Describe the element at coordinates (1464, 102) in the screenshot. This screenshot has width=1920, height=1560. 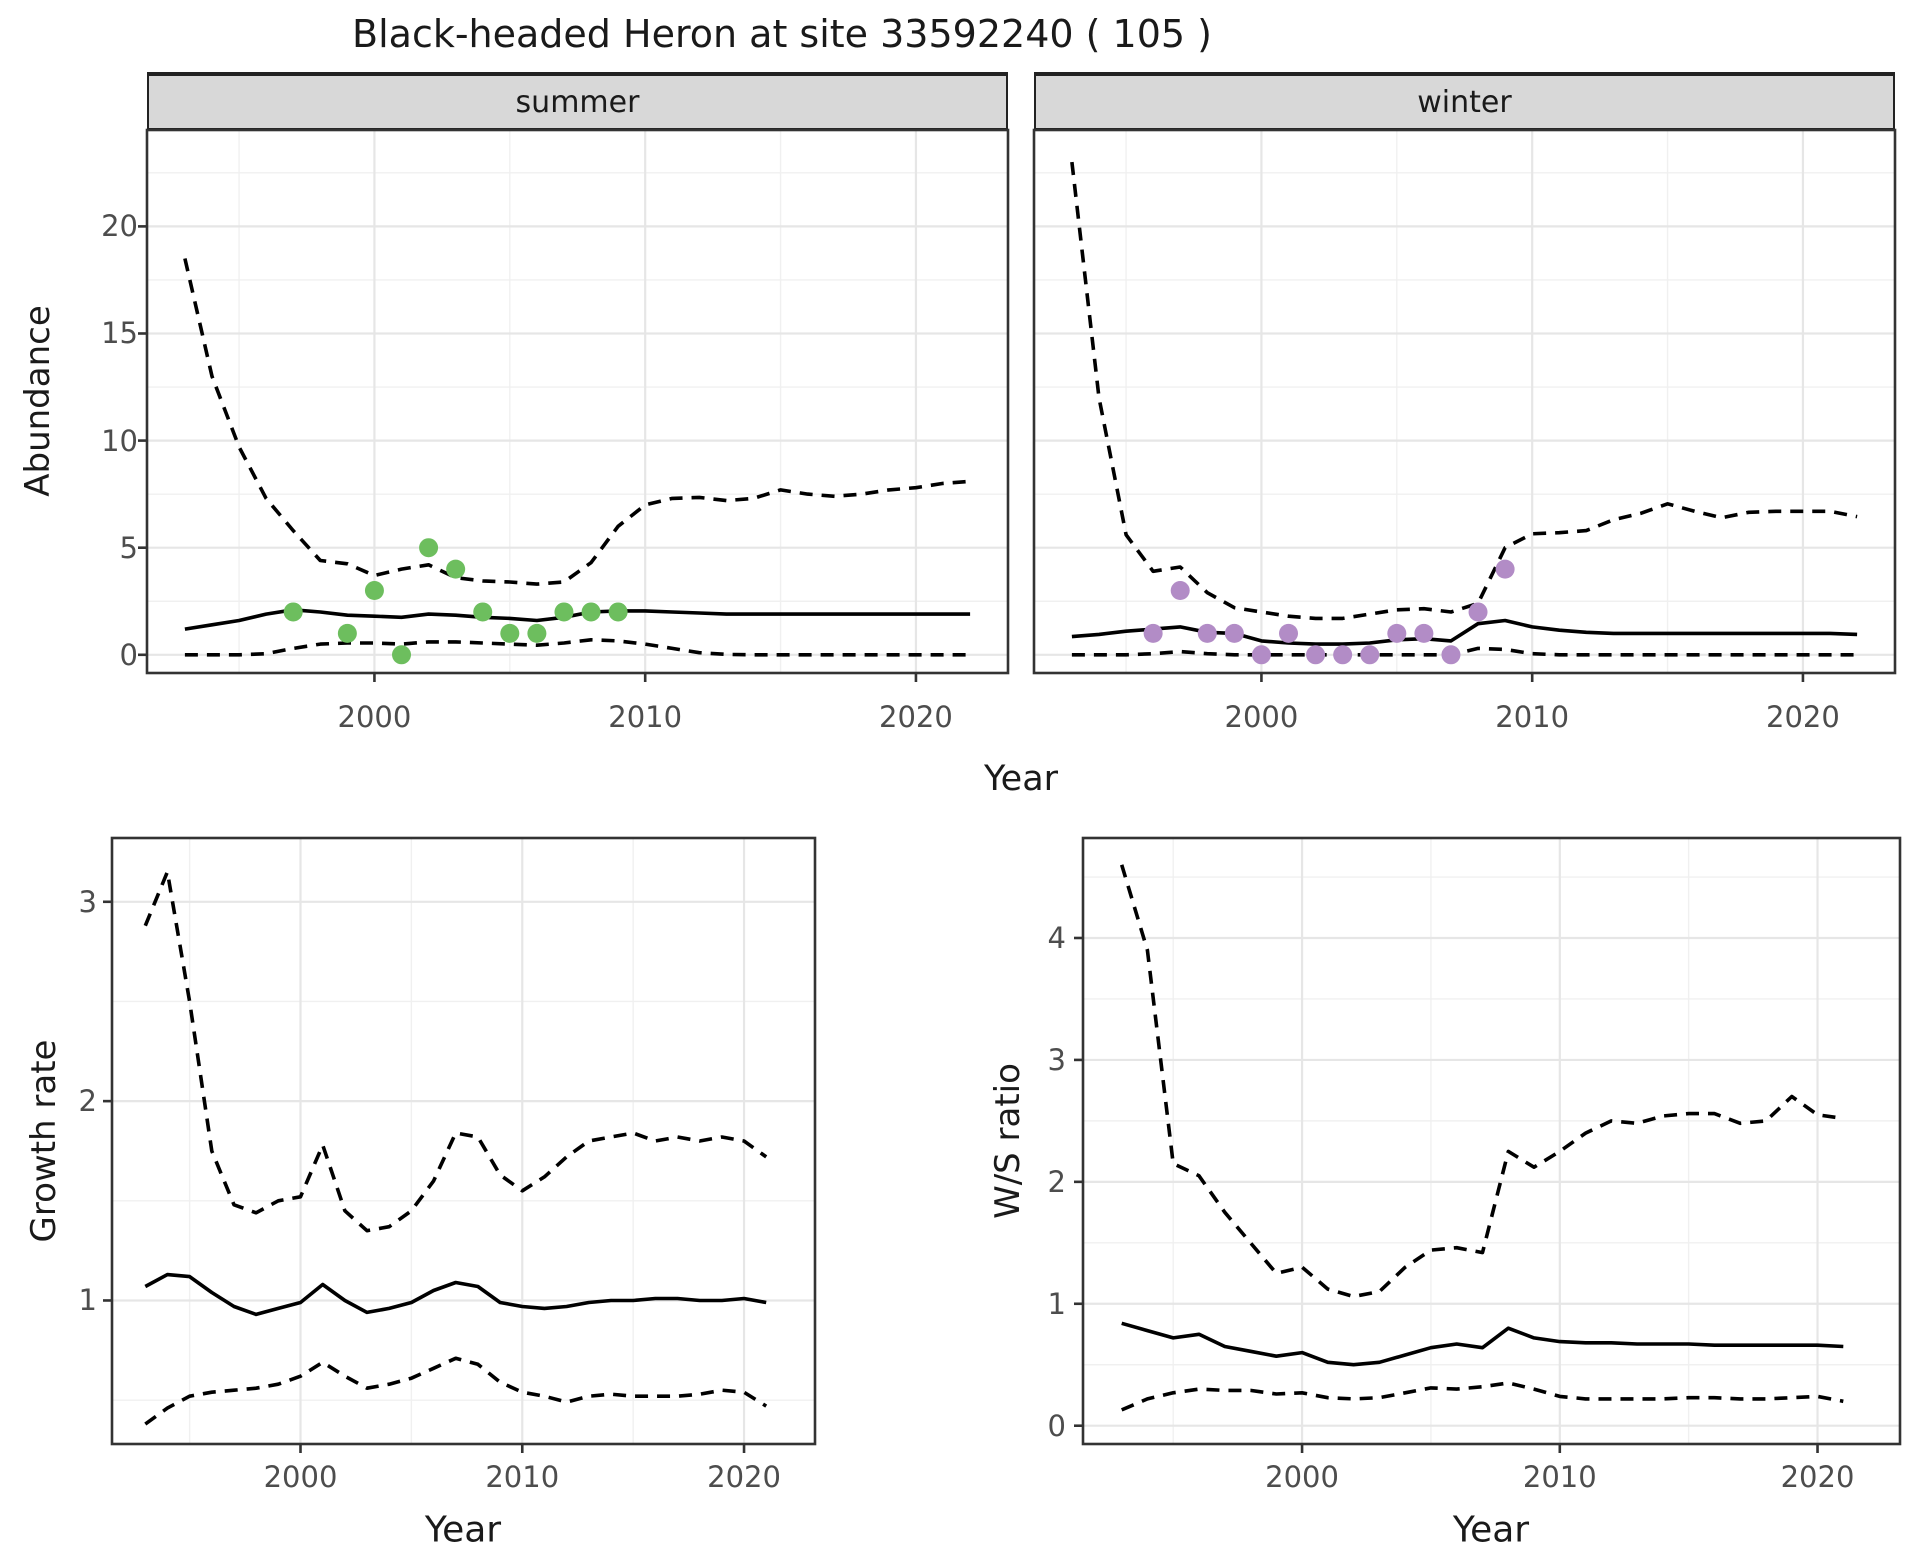
I see `facet-strip-winter-label: winter` at that location.